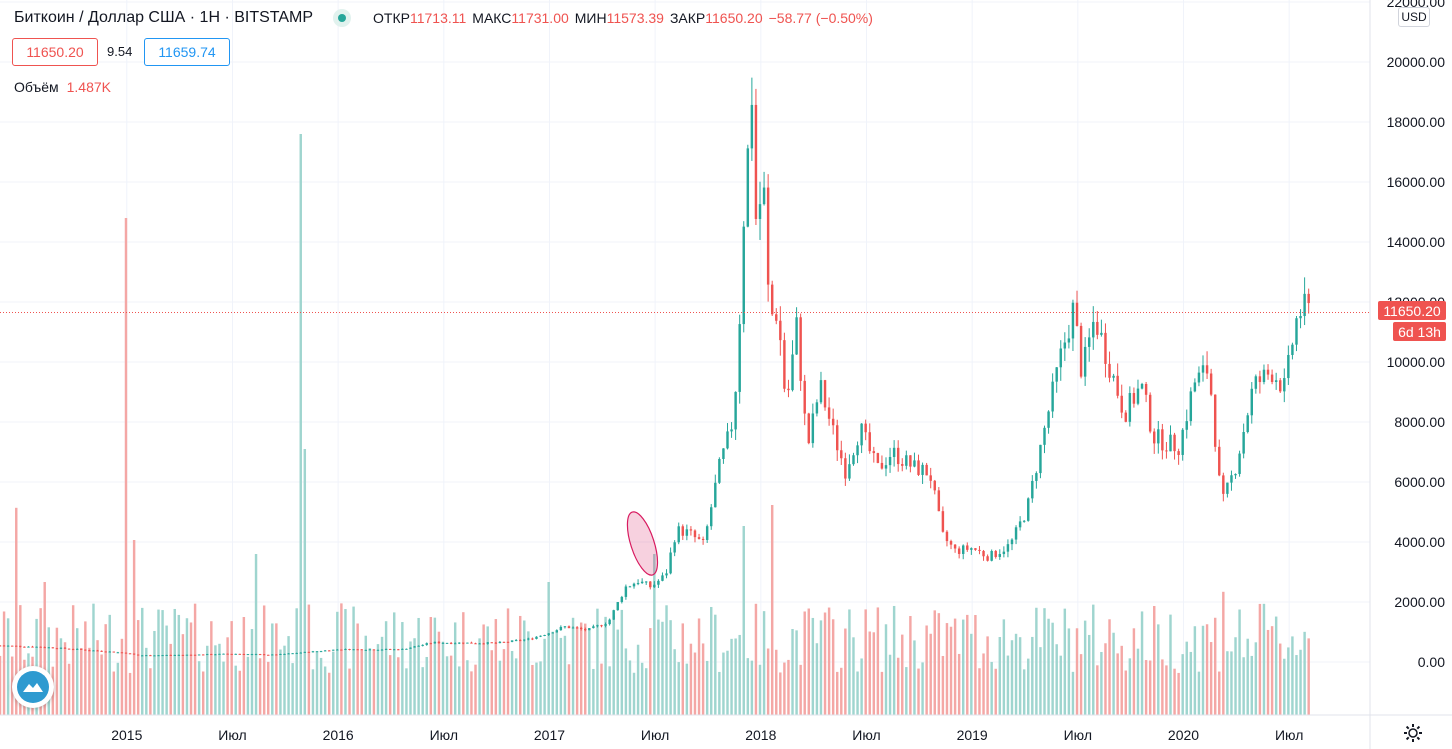  Describe the element at coordinates (1413, 733) in the screenshot. I see `gear-icon` at that location.